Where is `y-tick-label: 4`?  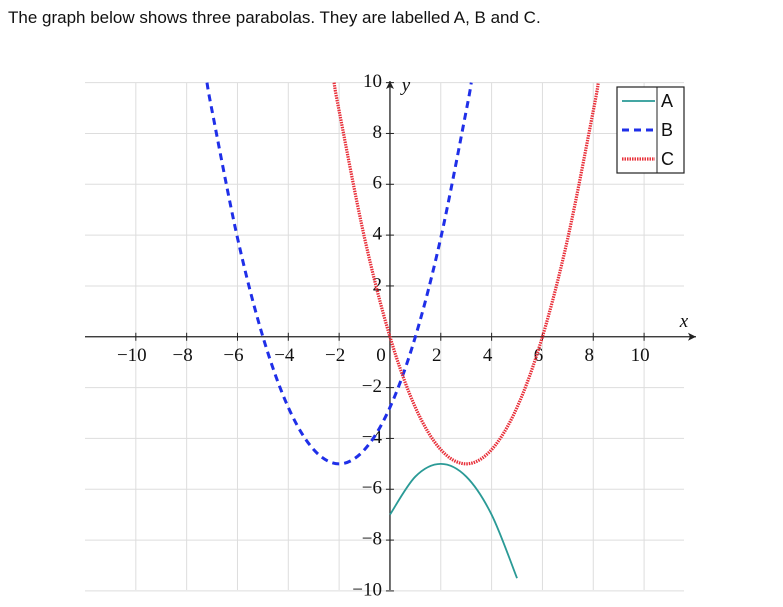 y-tick-label: 4 is located at coordinates (377, 233).